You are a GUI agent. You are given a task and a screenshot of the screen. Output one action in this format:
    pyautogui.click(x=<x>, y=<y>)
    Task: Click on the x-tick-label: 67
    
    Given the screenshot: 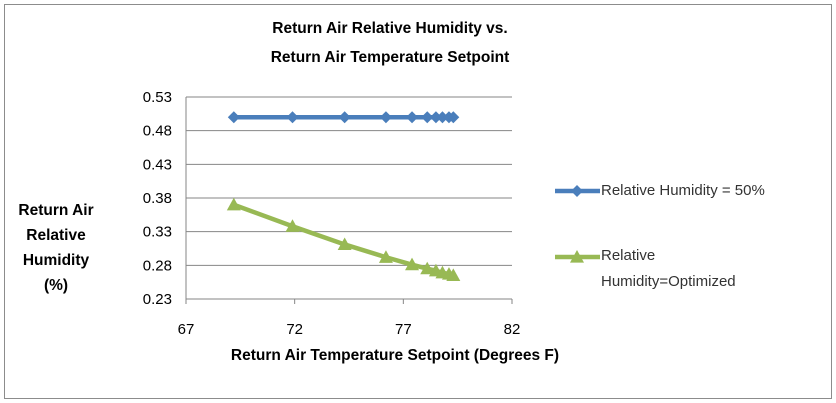 What is the action you would take?
    pyautogui.click(x=186, y=329)
    